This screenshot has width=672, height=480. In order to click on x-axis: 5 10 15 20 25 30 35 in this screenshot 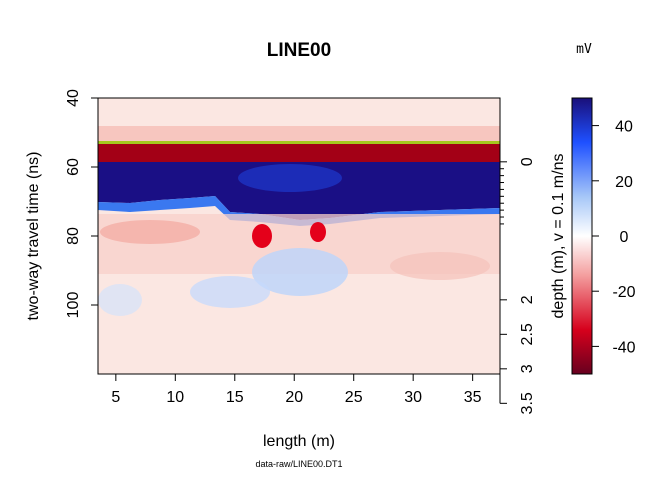, I will do `click(296, 389)`.